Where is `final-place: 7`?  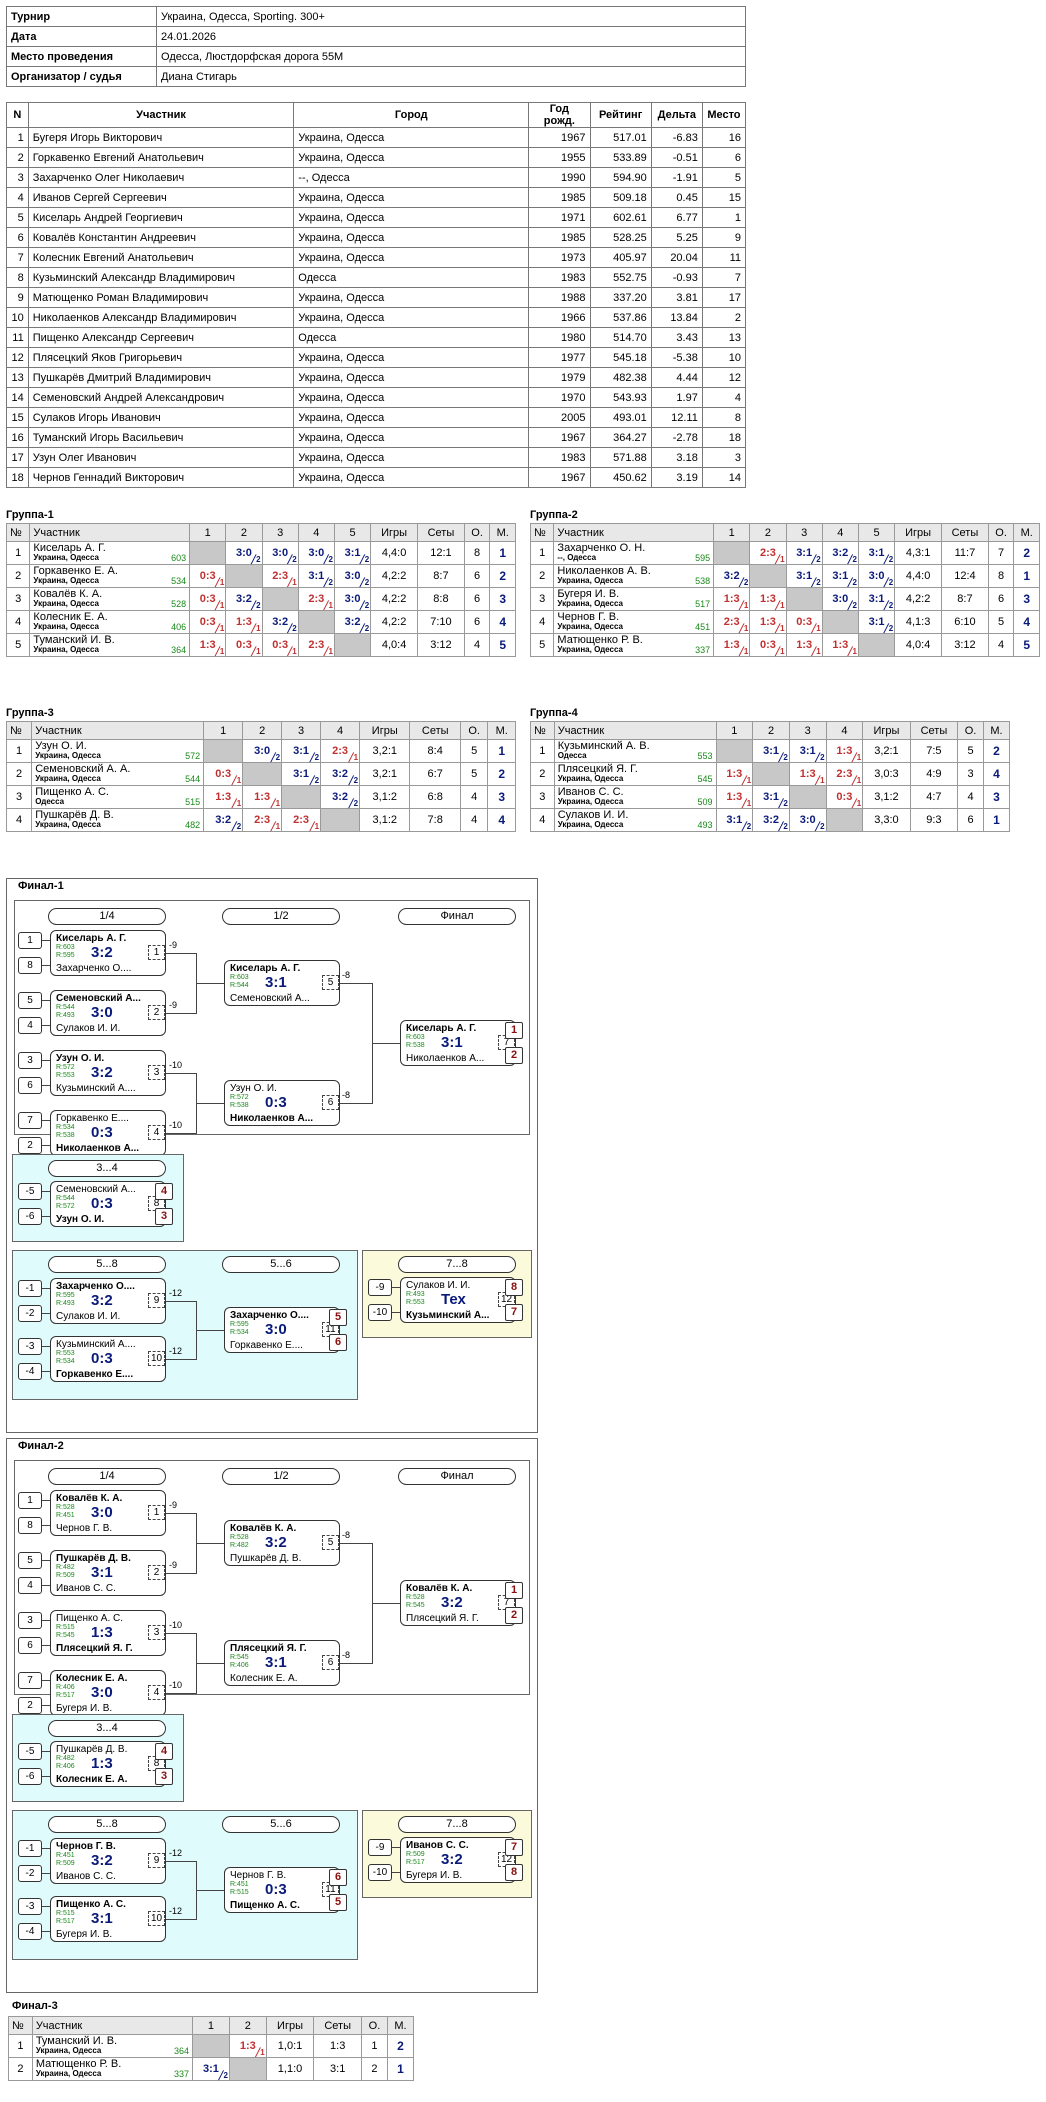 final-place: 7 is located at coordinates (514, 1847).